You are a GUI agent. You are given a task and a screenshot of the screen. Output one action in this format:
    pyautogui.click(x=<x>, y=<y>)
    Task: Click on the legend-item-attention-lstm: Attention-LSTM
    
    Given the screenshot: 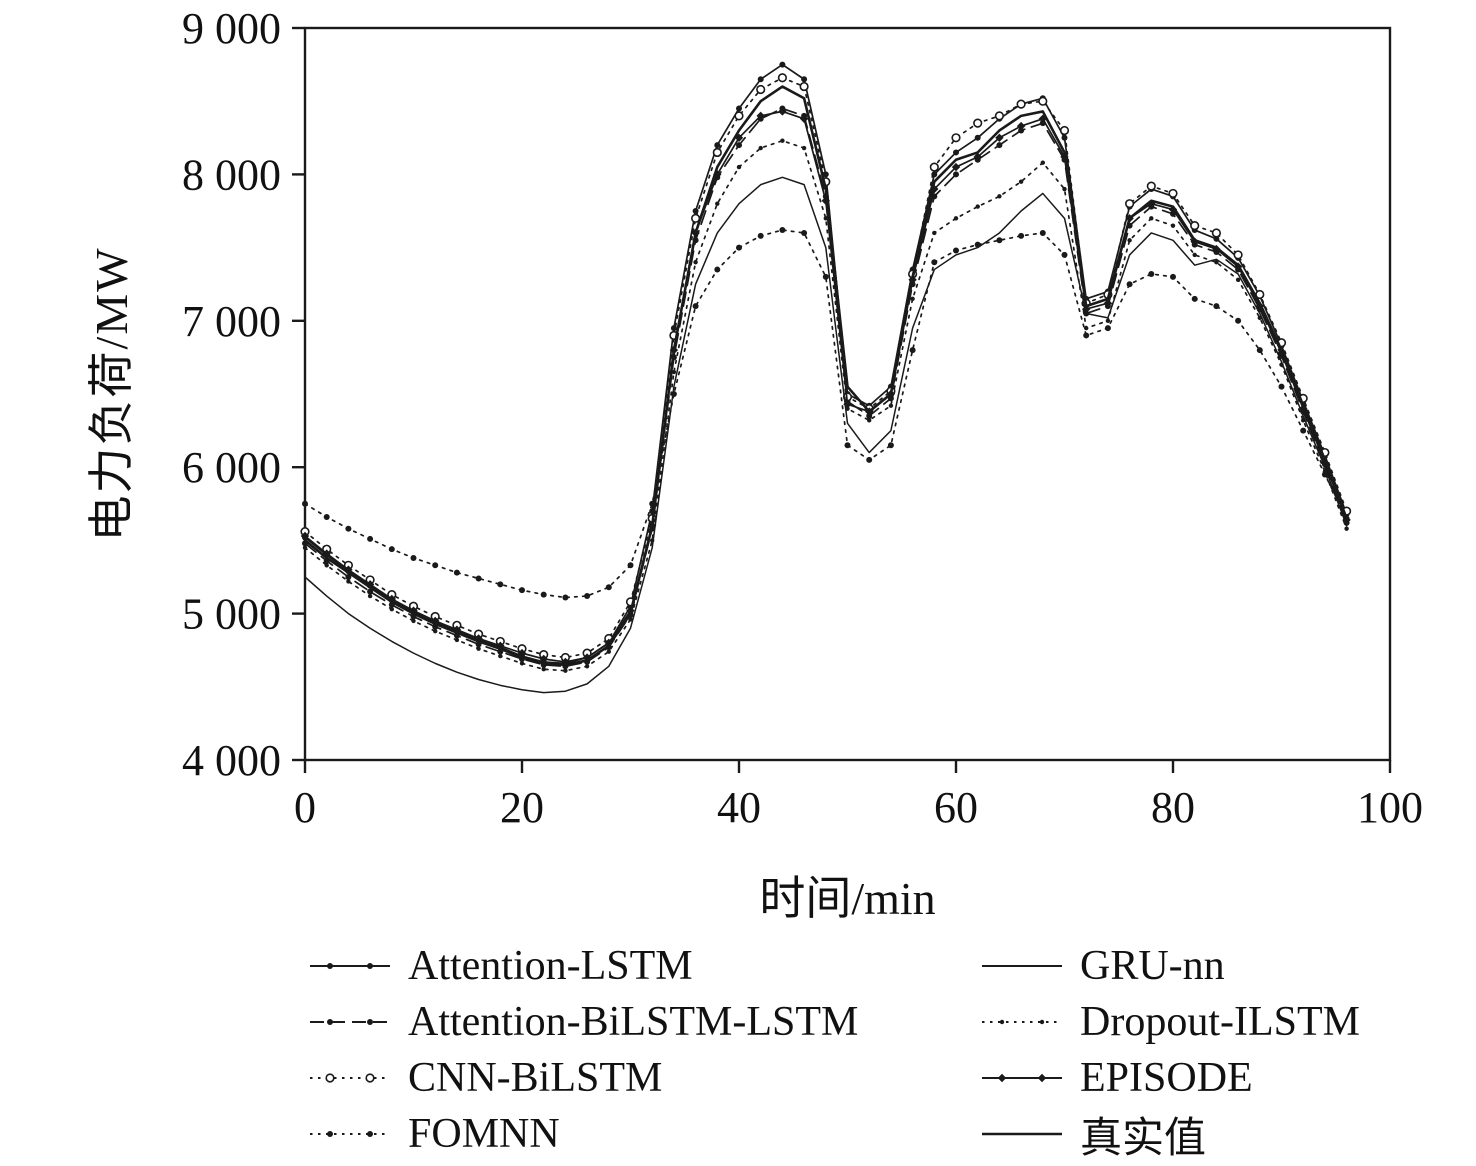 What is the action you would take?
    pyautogui.click(x=644, y=966)
    